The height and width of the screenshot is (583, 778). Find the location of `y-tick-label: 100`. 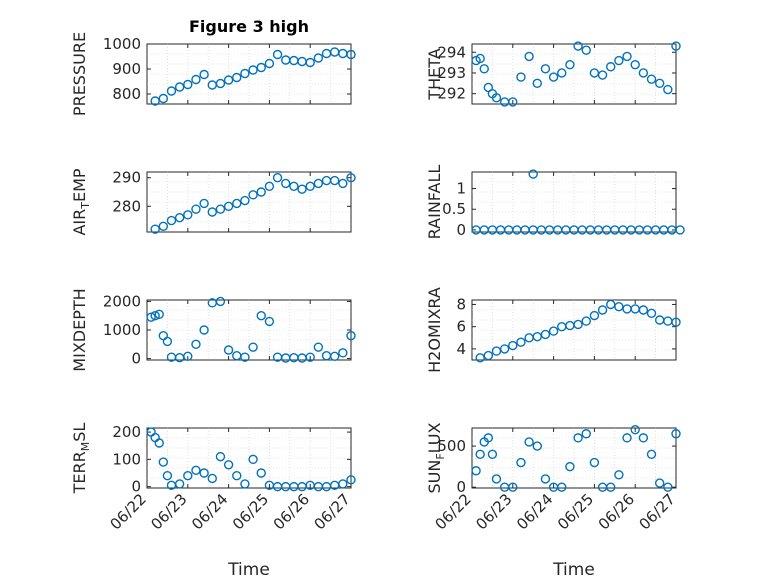

y-tick-label: 100 is located at coordinates (126, 459).